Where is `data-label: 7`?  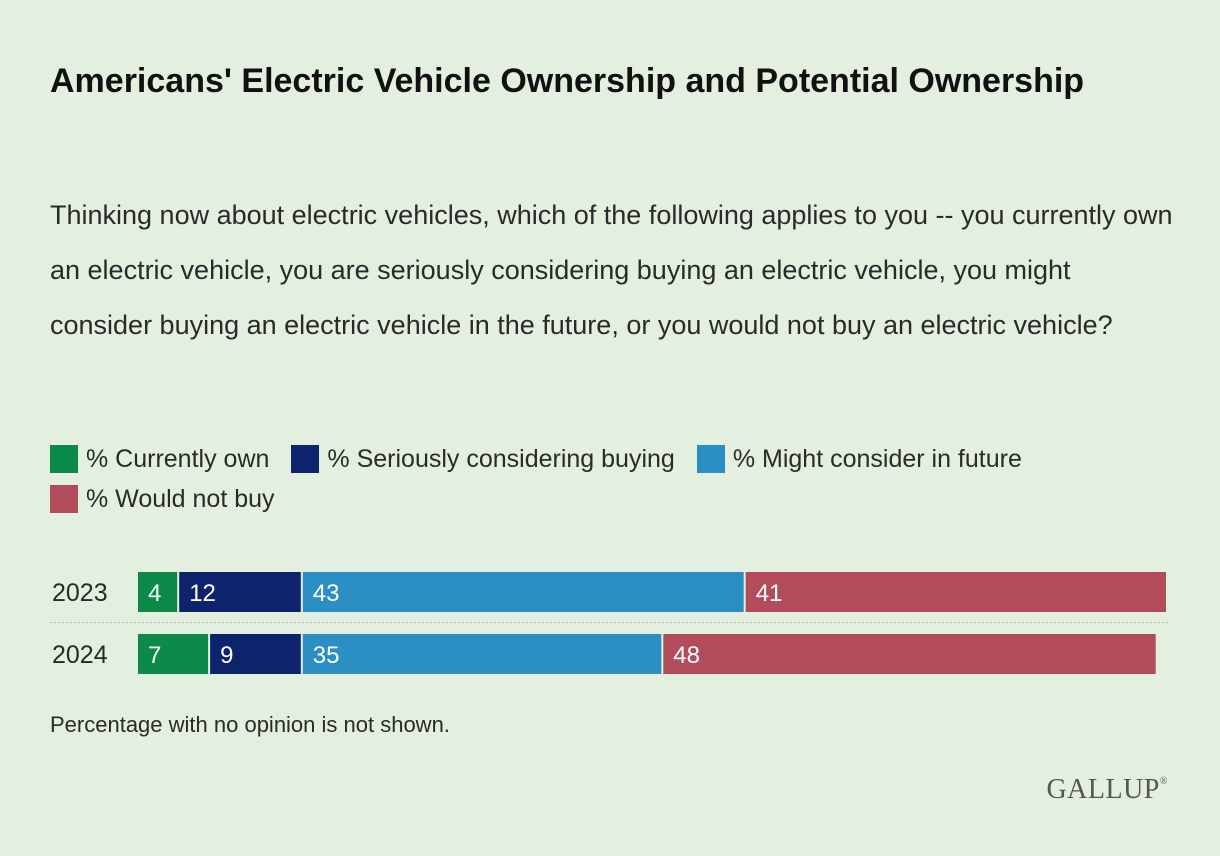
data-label: 7 is located at coordinates (154, 655).